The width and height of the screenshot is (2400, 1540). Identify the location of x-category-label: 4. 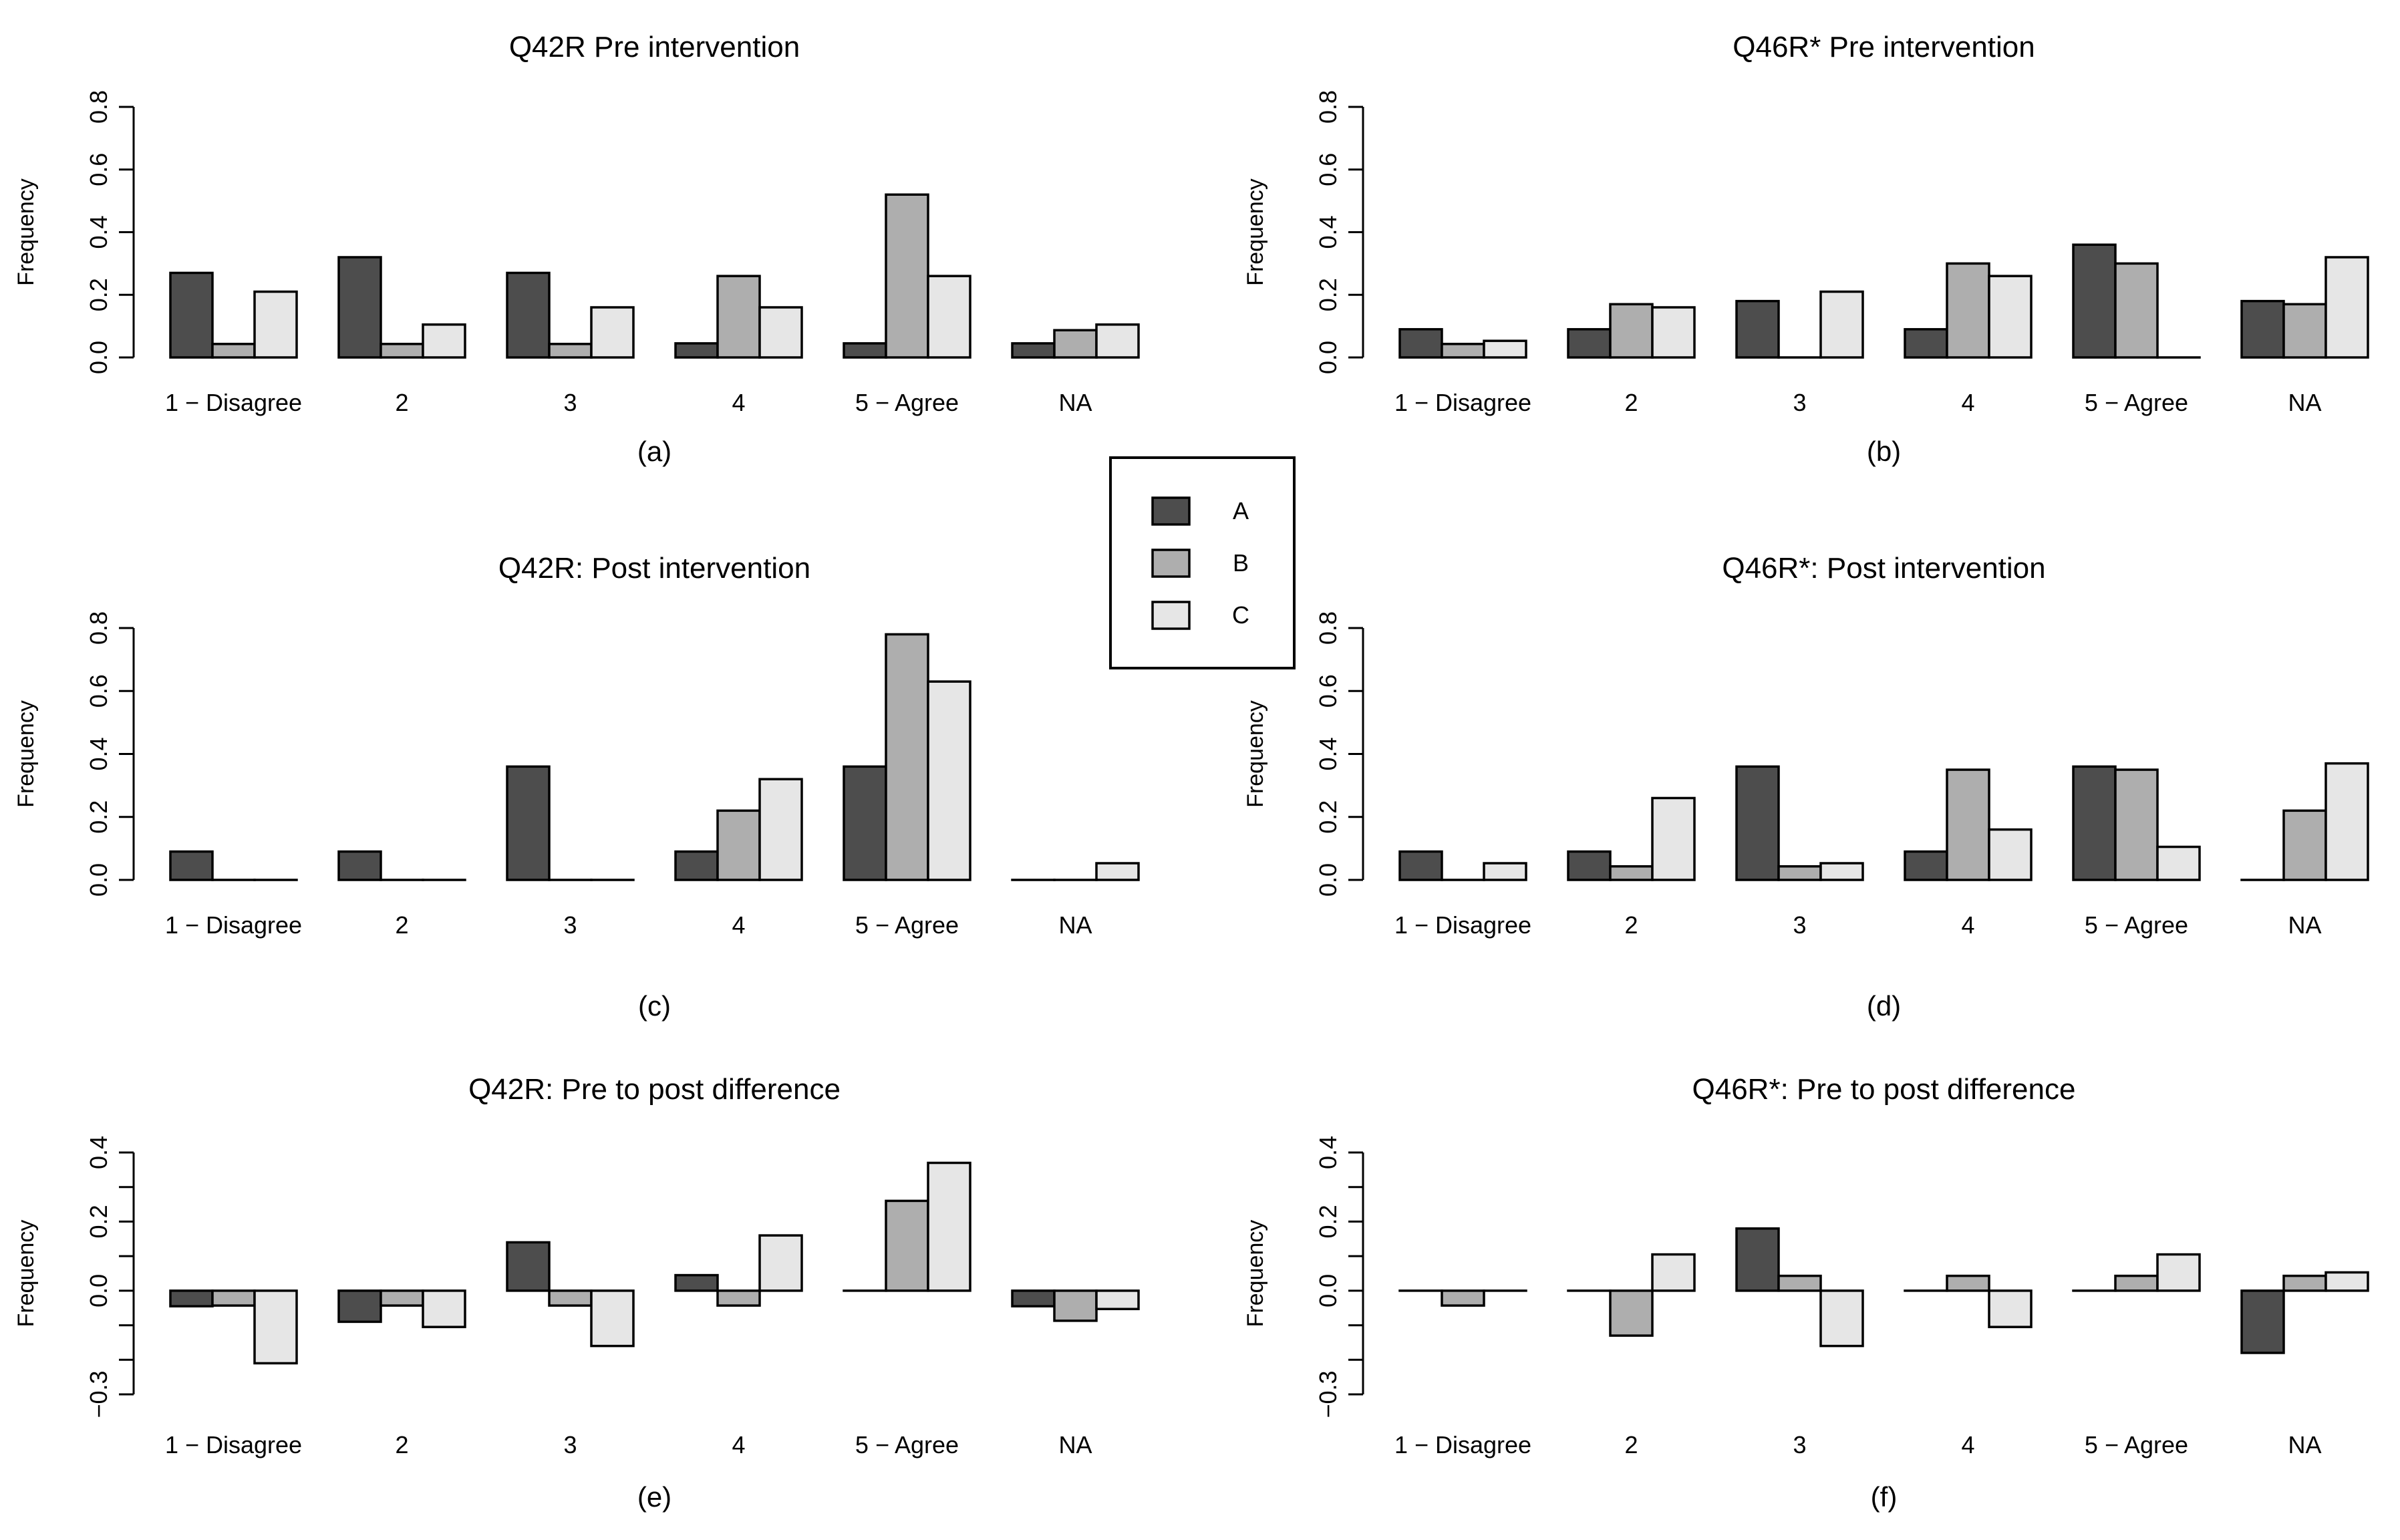
(738, 925).